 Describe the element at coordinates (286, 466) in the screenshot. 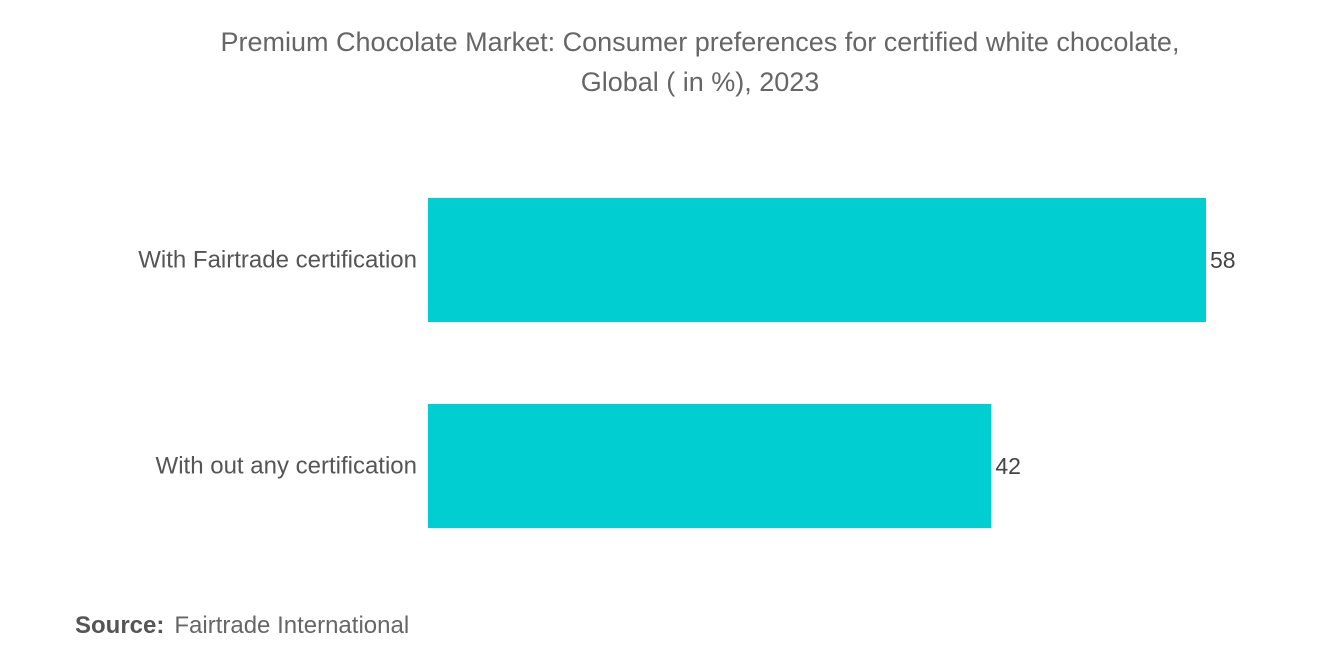

I see `category-label-1: With out any certification` at that location.